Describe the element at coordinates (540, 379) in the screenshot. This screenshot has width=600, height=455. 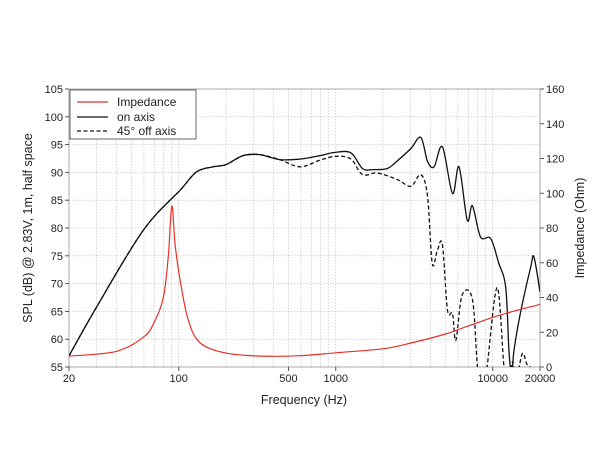
I see `x-tick-label: 20000` at that location.